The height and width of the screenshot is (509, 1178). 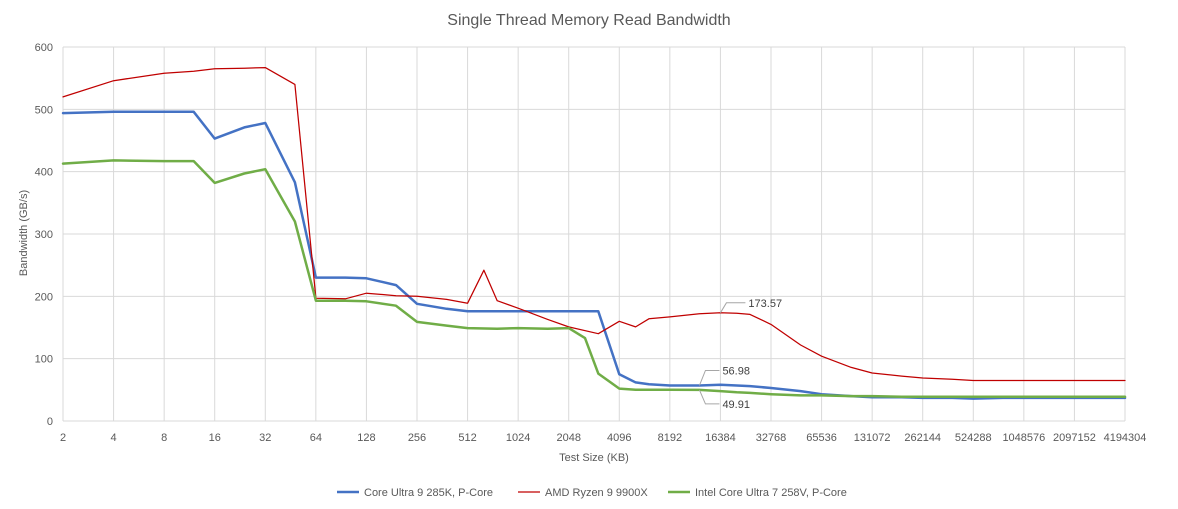 I want to click on annotation-label: 49.91, so click(x=736, y=405).